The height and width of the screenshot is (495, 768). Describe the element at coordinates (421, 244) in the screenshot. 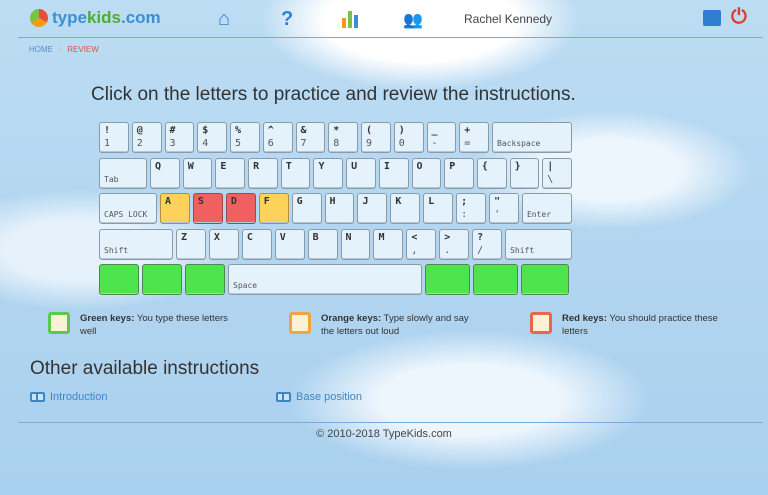

I see `key-symbol: <,` at that location.